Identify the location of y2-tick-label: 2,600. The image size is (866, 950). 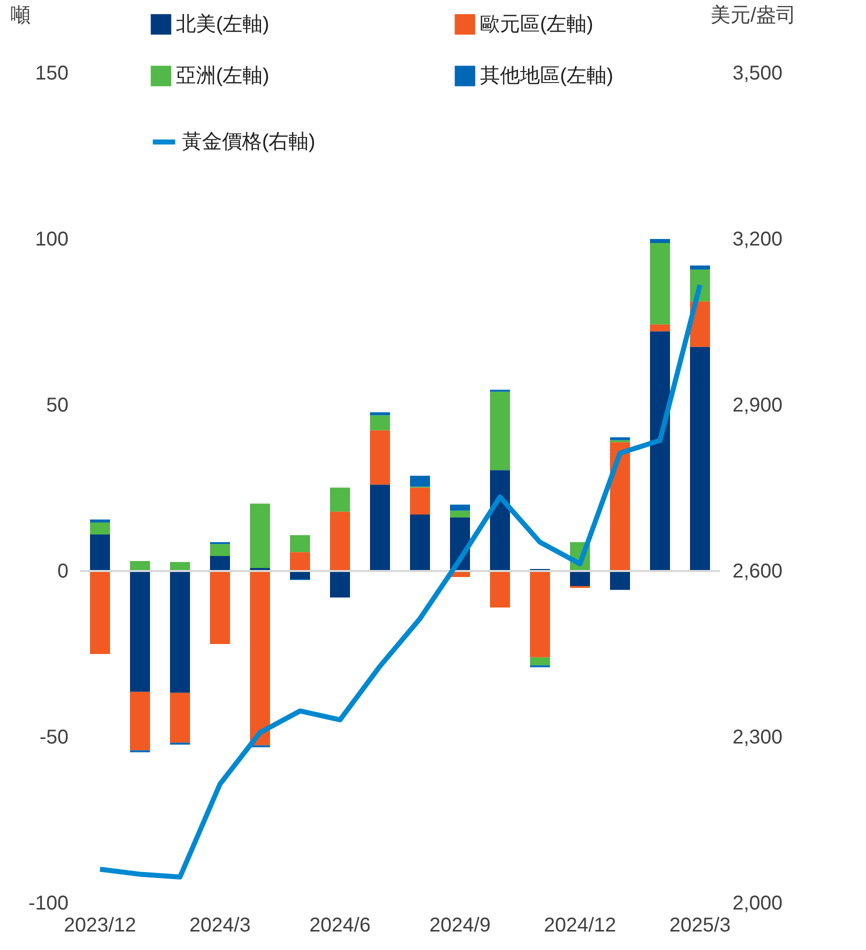
(757, 571).